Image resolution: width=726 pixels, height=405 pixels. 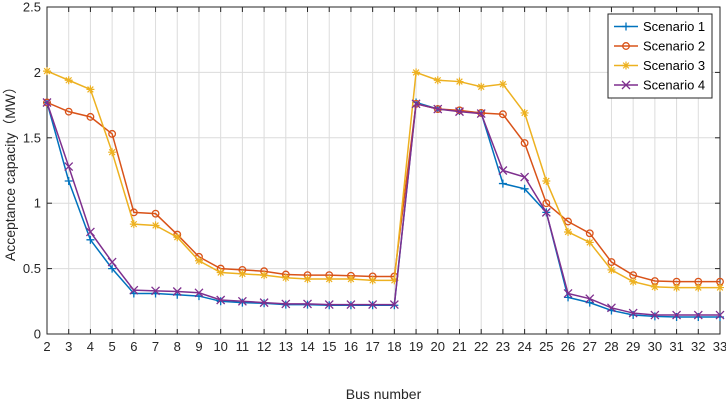 I want to click on x-tick-label: 25, so click(x=546, y=346).